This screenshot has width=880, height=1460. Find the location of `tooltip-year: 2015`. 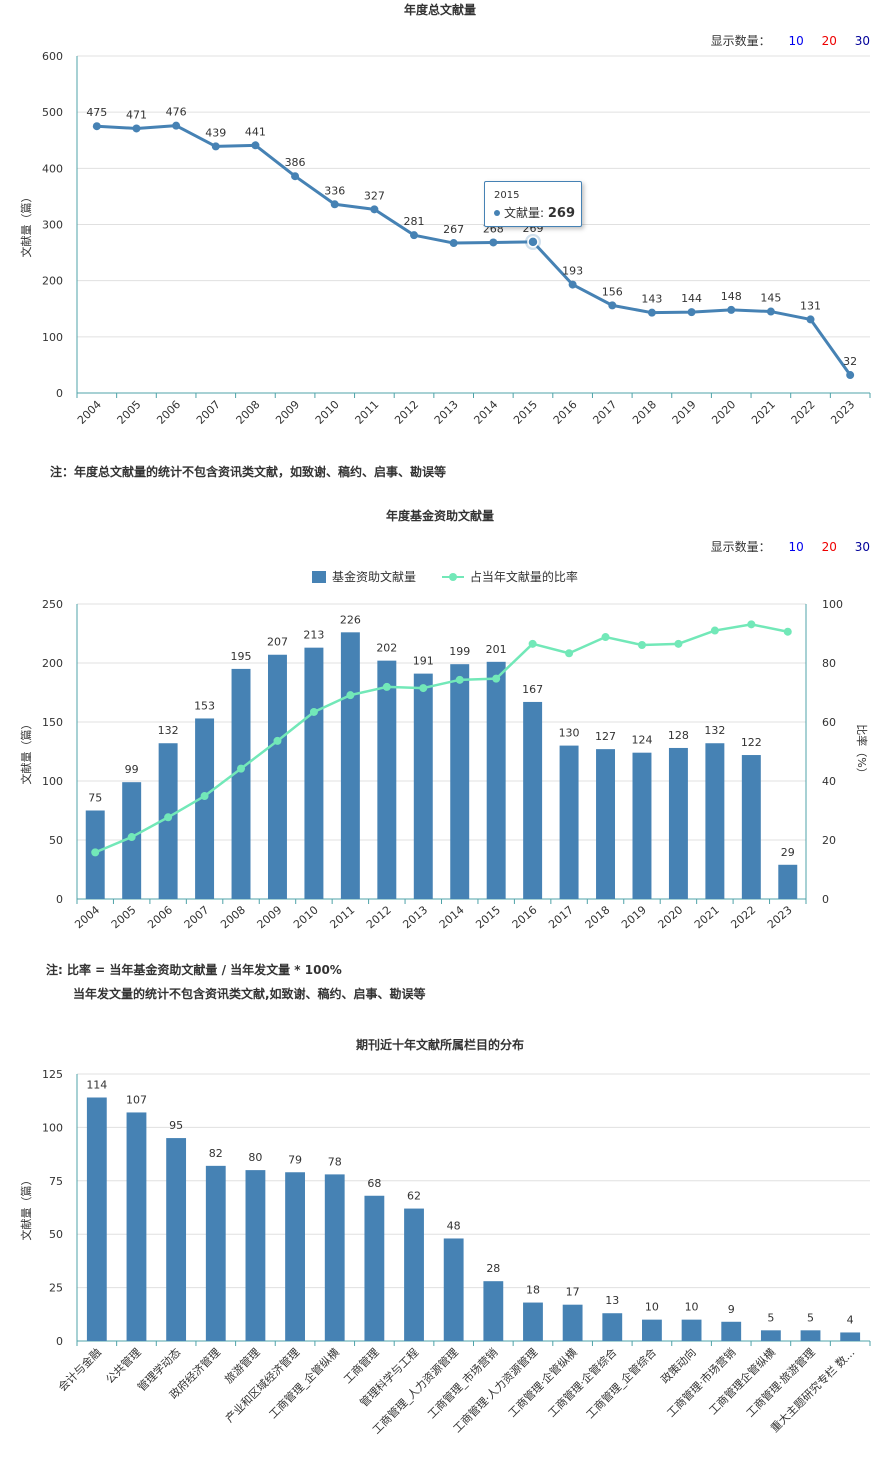

tooltip-year: 2015 is located at coordinates (507, 195).